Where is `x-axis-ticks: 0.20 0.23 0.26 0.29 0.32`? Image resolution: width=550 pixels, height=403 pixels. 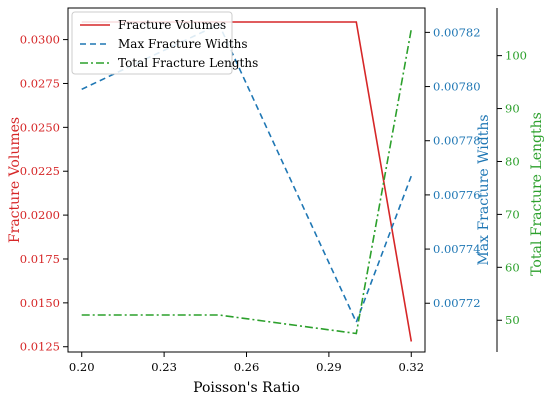 x-axis-ticks: 0.20 0.23 0.26 0.29 0.32 is located at coordinates (246, 363).